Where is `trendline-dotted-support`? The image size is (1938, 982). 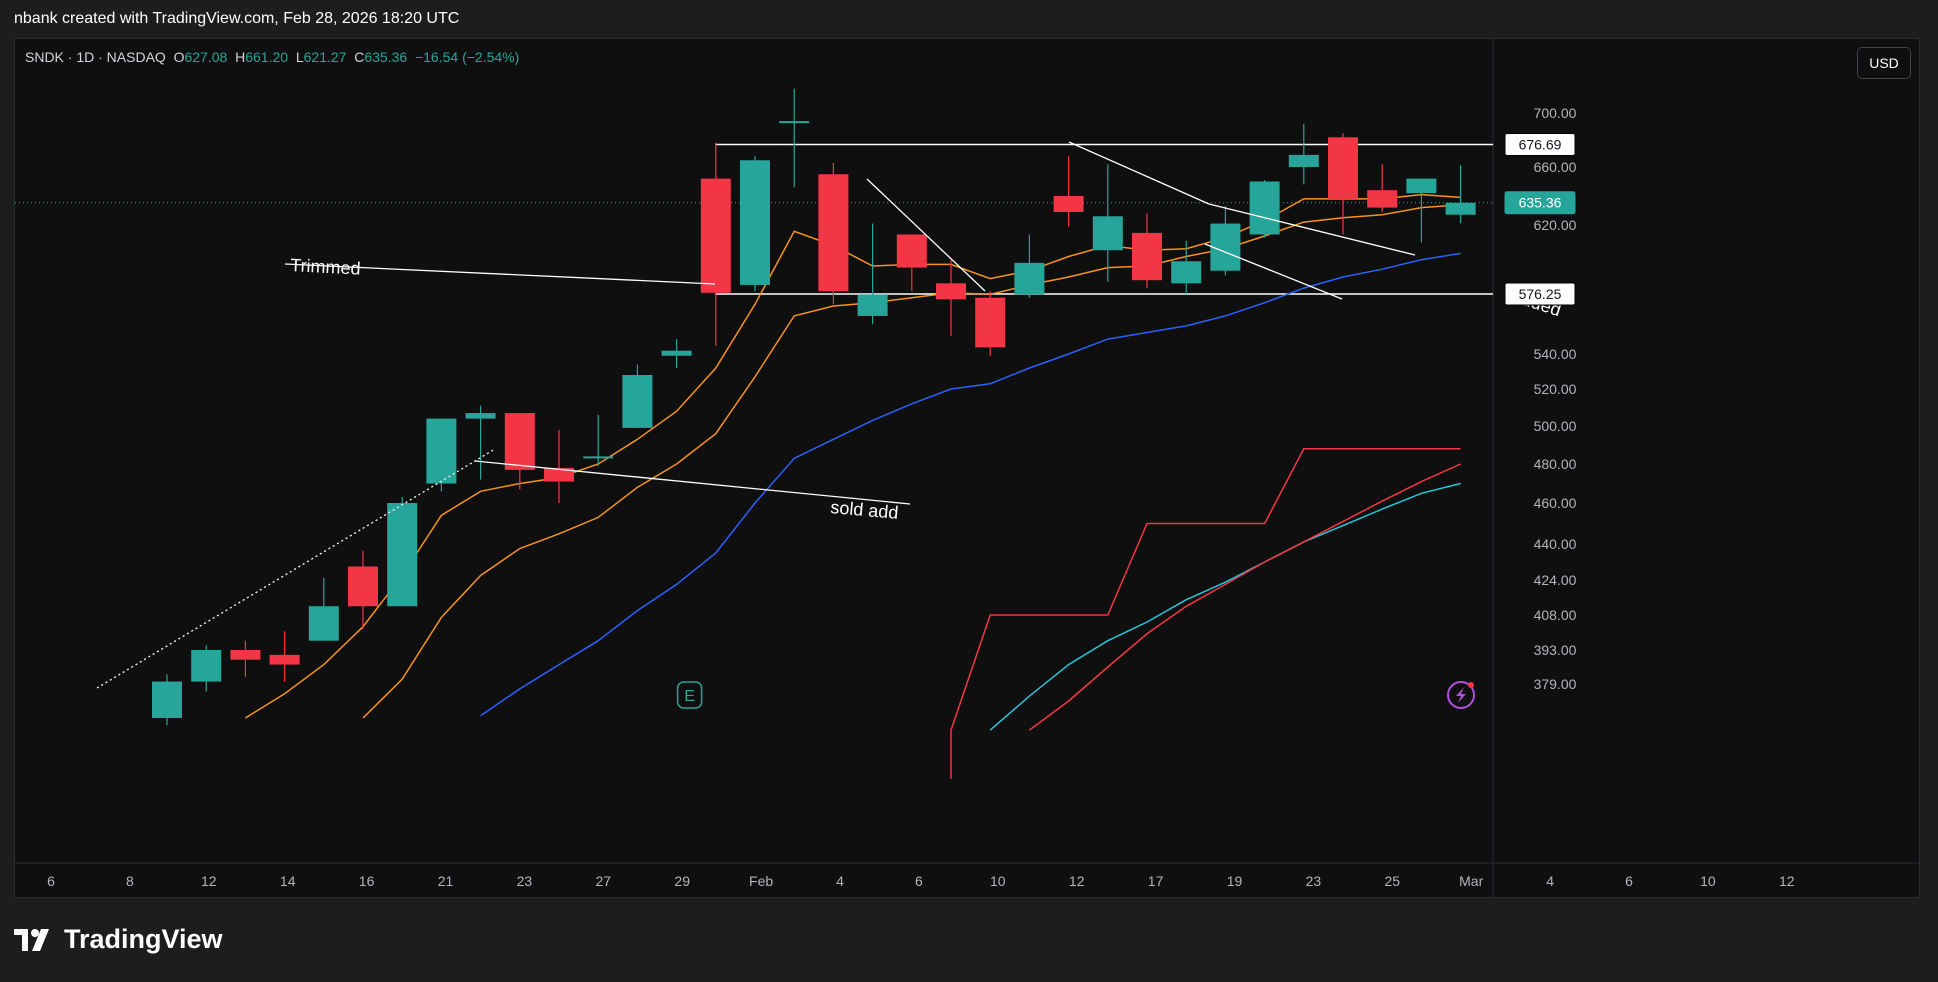 trendline-dotted-support is located at coordinates (296, 568).